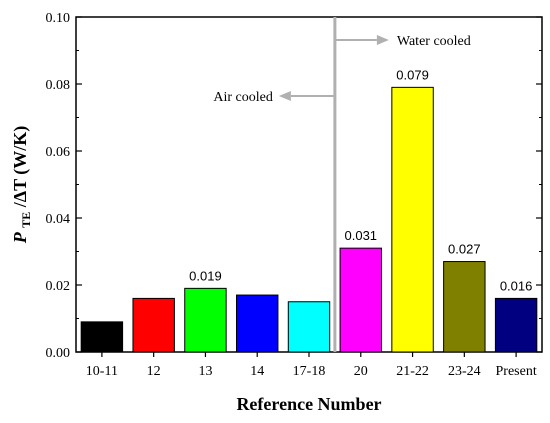 This screenshot has height=423, width=550. I want to click on y-axis-title: P TE /ΔT (W/K), so click(22, 185).